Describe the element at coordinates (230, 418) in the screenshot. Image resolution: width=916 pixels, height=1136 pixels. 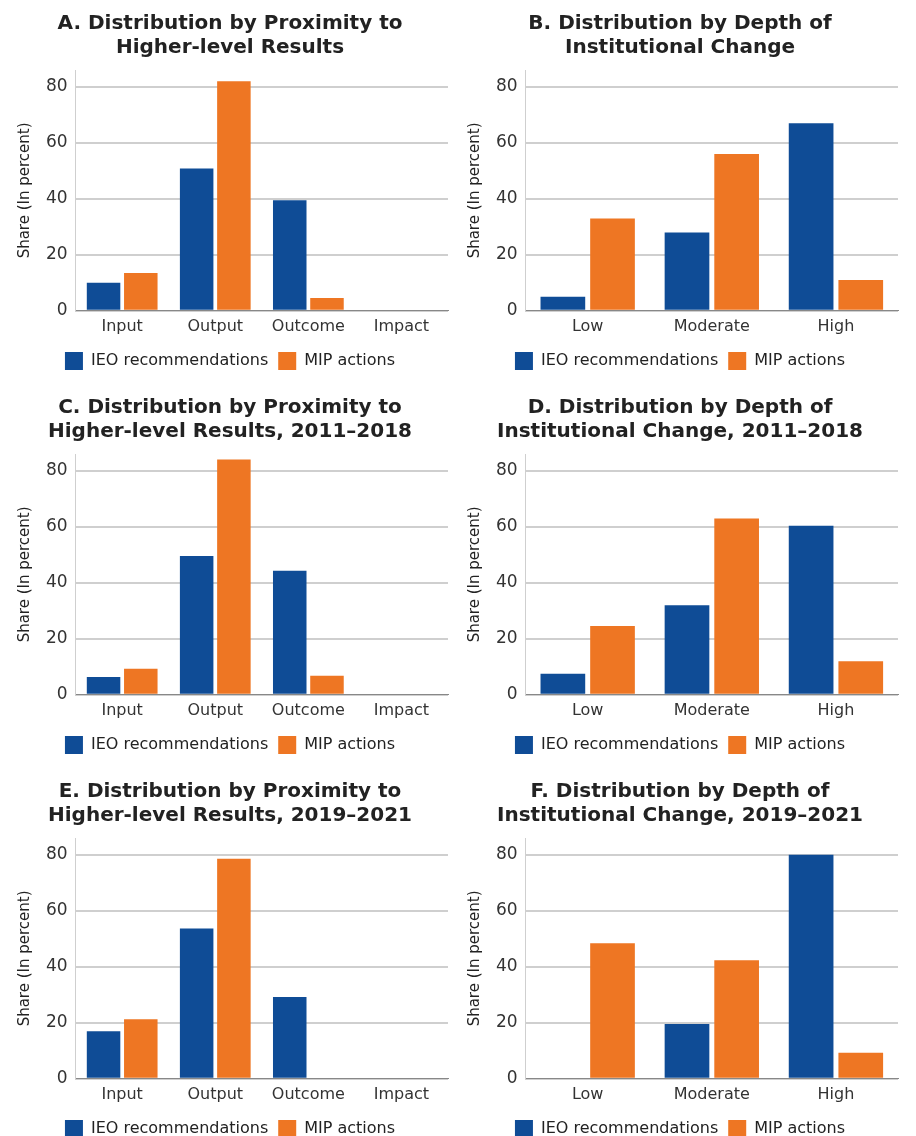
I see `chart-title: C. Distribution by Proximity to Higher-level Results, 2011–2018` at that location.